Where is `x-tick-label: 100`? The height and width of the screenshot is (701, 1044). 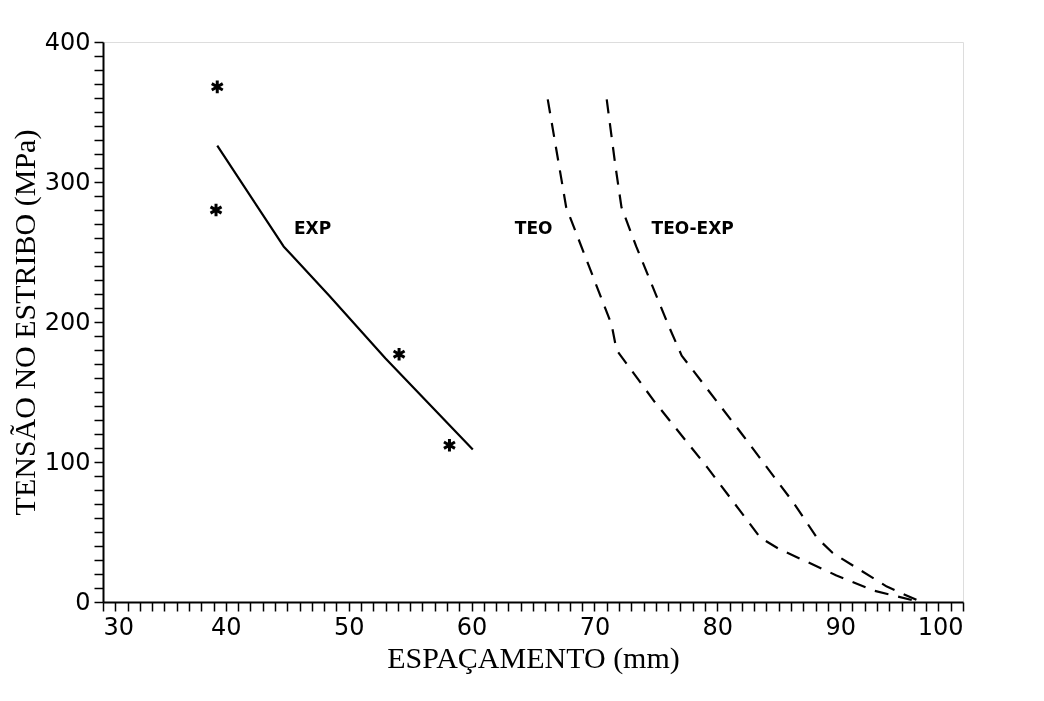 x-tick-label: 100 is located at coordinates (940, 626).